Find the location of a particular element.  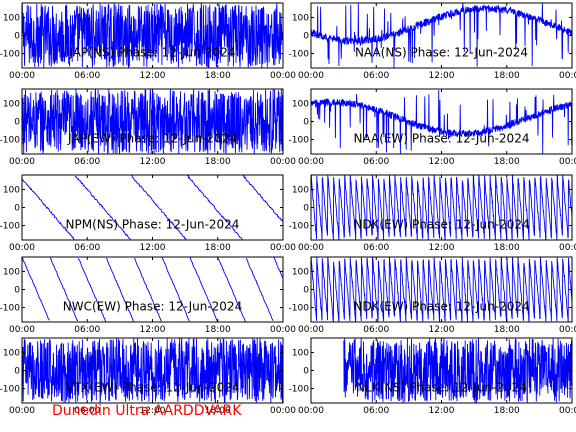

panel-title: JAP(NS) Phase: 12-Jun-2024 is located at coordinates (151, 52).